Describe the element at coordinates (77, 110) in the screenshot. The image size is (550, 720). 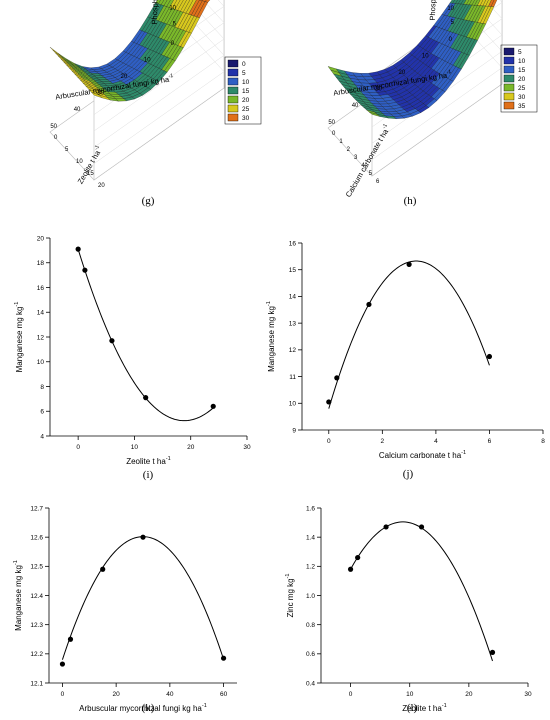
I see `x-tick-label: 40` at that location.